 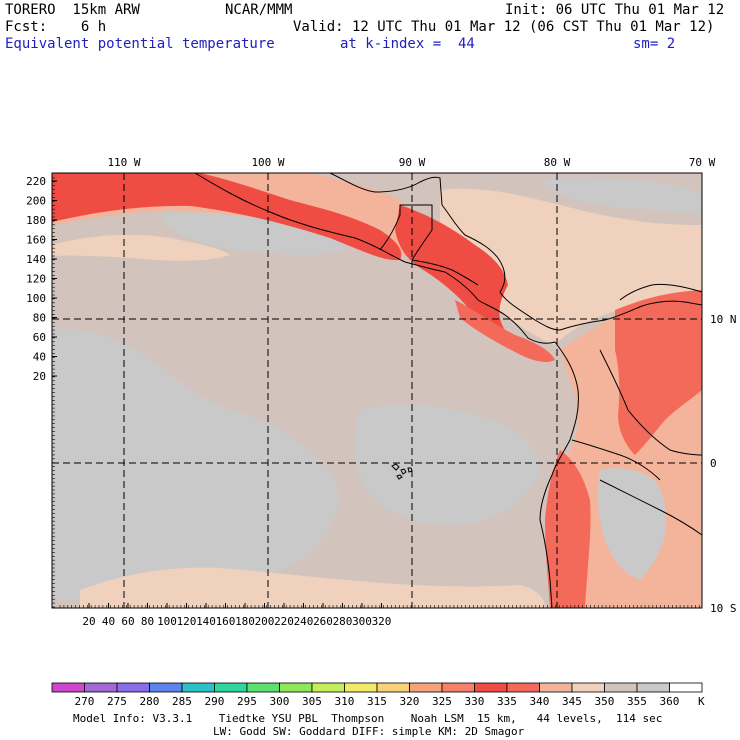 What do you see at coordinates (284, 621) in the screenshot?
I see `x-tick-label: 220` at bounding box center [284, 621].